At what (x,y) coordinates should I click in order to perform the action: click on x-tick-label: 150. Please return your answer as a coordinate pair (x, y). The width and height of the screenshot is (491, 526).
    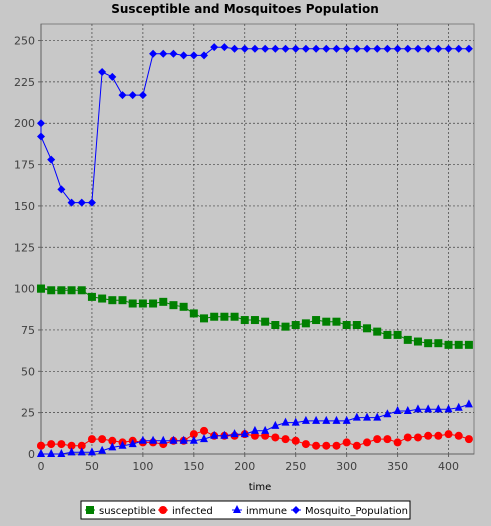
    Looking at the image, I should click on (193, 466).